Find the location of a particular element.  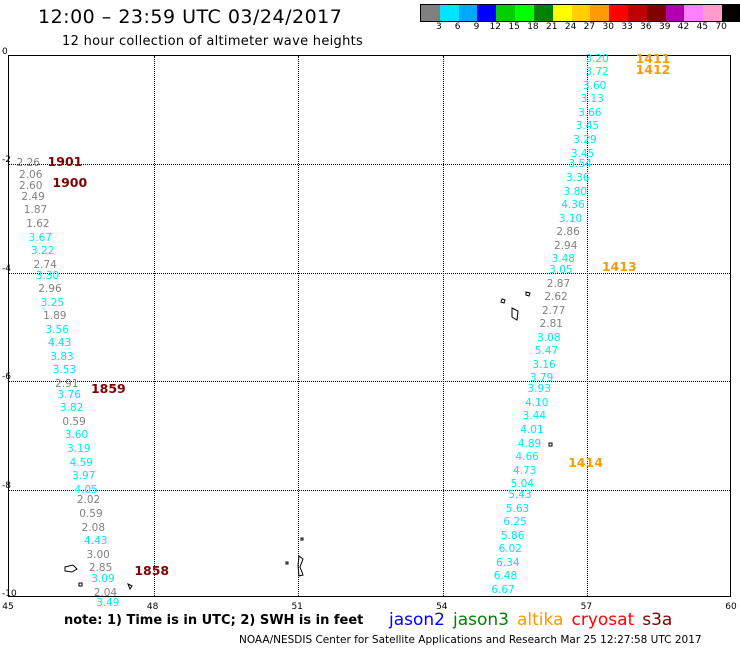

swh-value-altika: 3.45 is located at coordinates (587, 126).